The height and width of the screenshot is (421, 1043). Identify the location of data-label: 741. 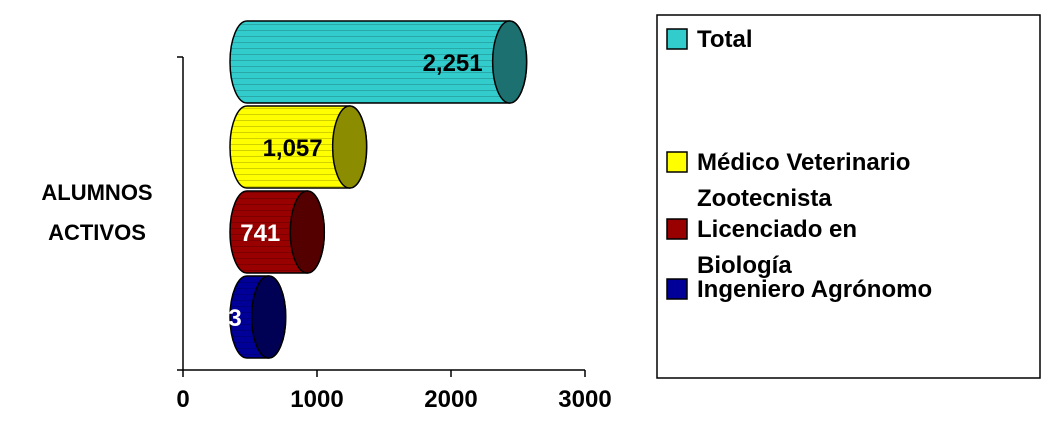
(260, 233).